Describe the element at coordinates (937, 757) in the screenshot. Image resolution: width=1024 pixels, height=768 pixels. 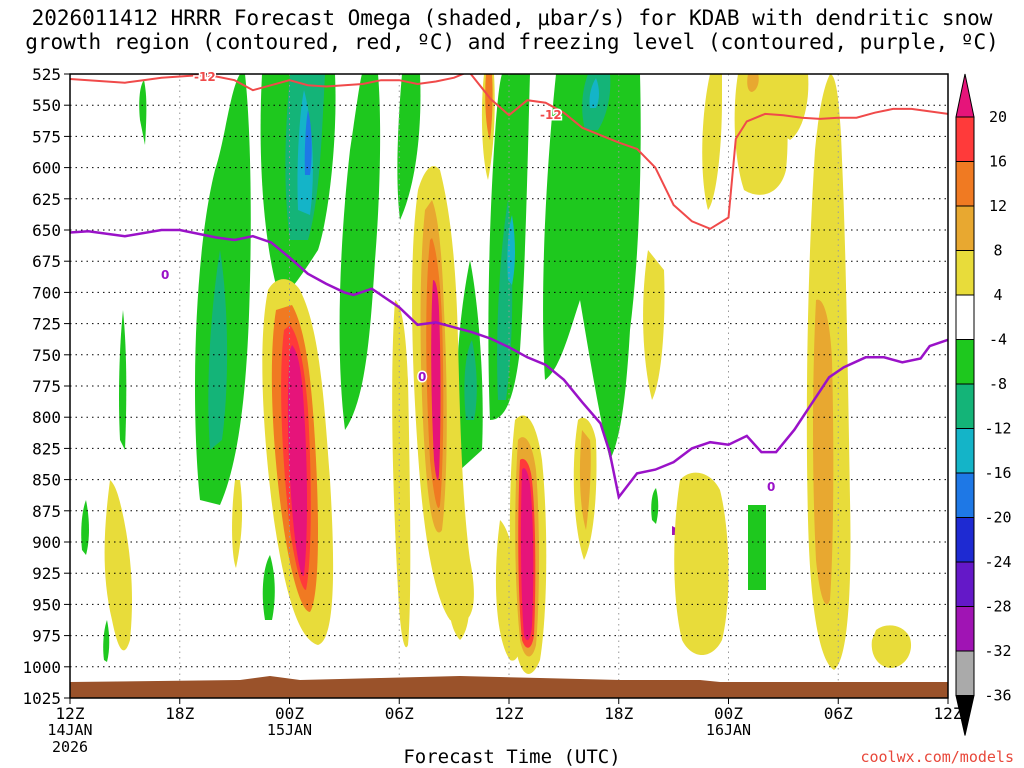
I see `source-credit: coolwx.com/models` at that location.